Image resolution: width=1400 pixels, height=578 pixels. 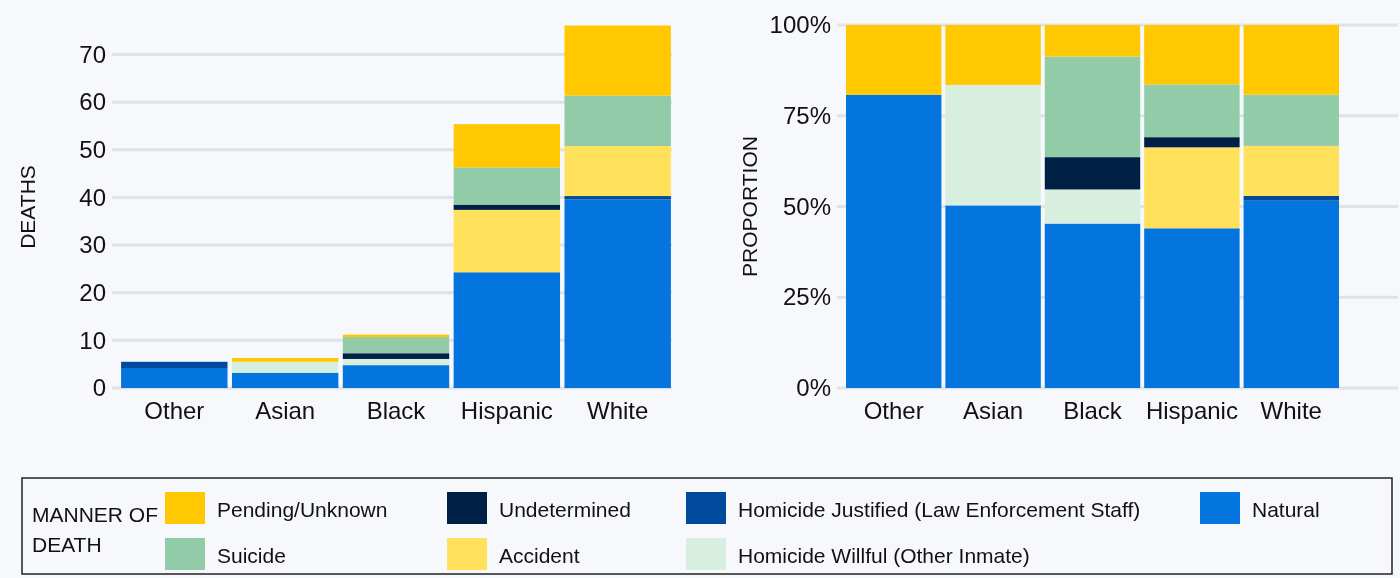 What do you see at coordinates (806, 115) in the screenshot?
I see `y-tick-label: 75%` at bounding box center [806, 115].